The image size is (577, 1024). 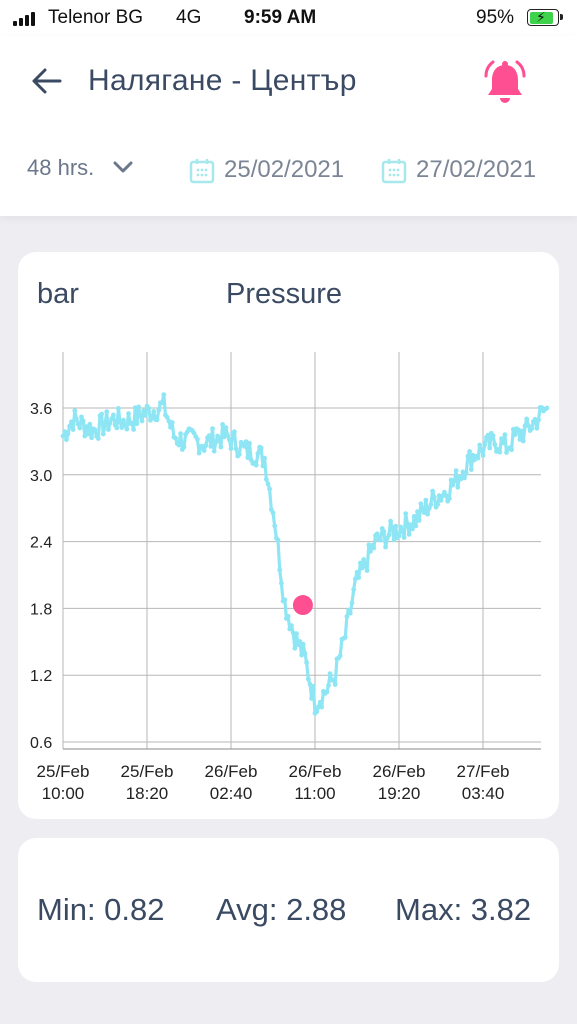 What do you see at coordinates (394, 171) in the screenshot?
I see `calendar-icon` at bounding box center [394, 171].